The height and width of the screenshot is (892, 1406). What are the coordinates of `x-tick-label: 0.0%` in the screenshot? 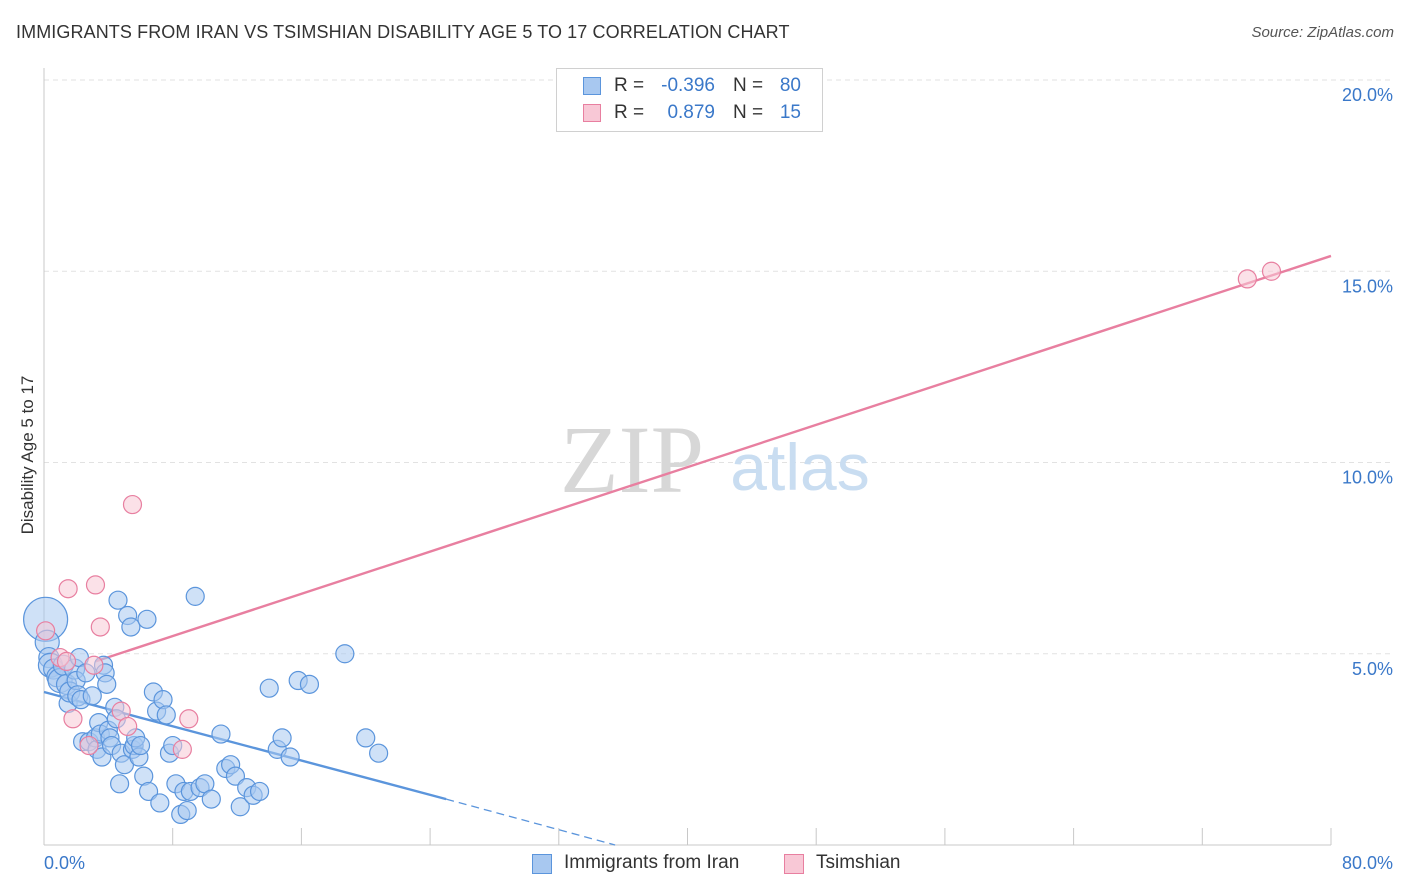 It's located at (64, 863).